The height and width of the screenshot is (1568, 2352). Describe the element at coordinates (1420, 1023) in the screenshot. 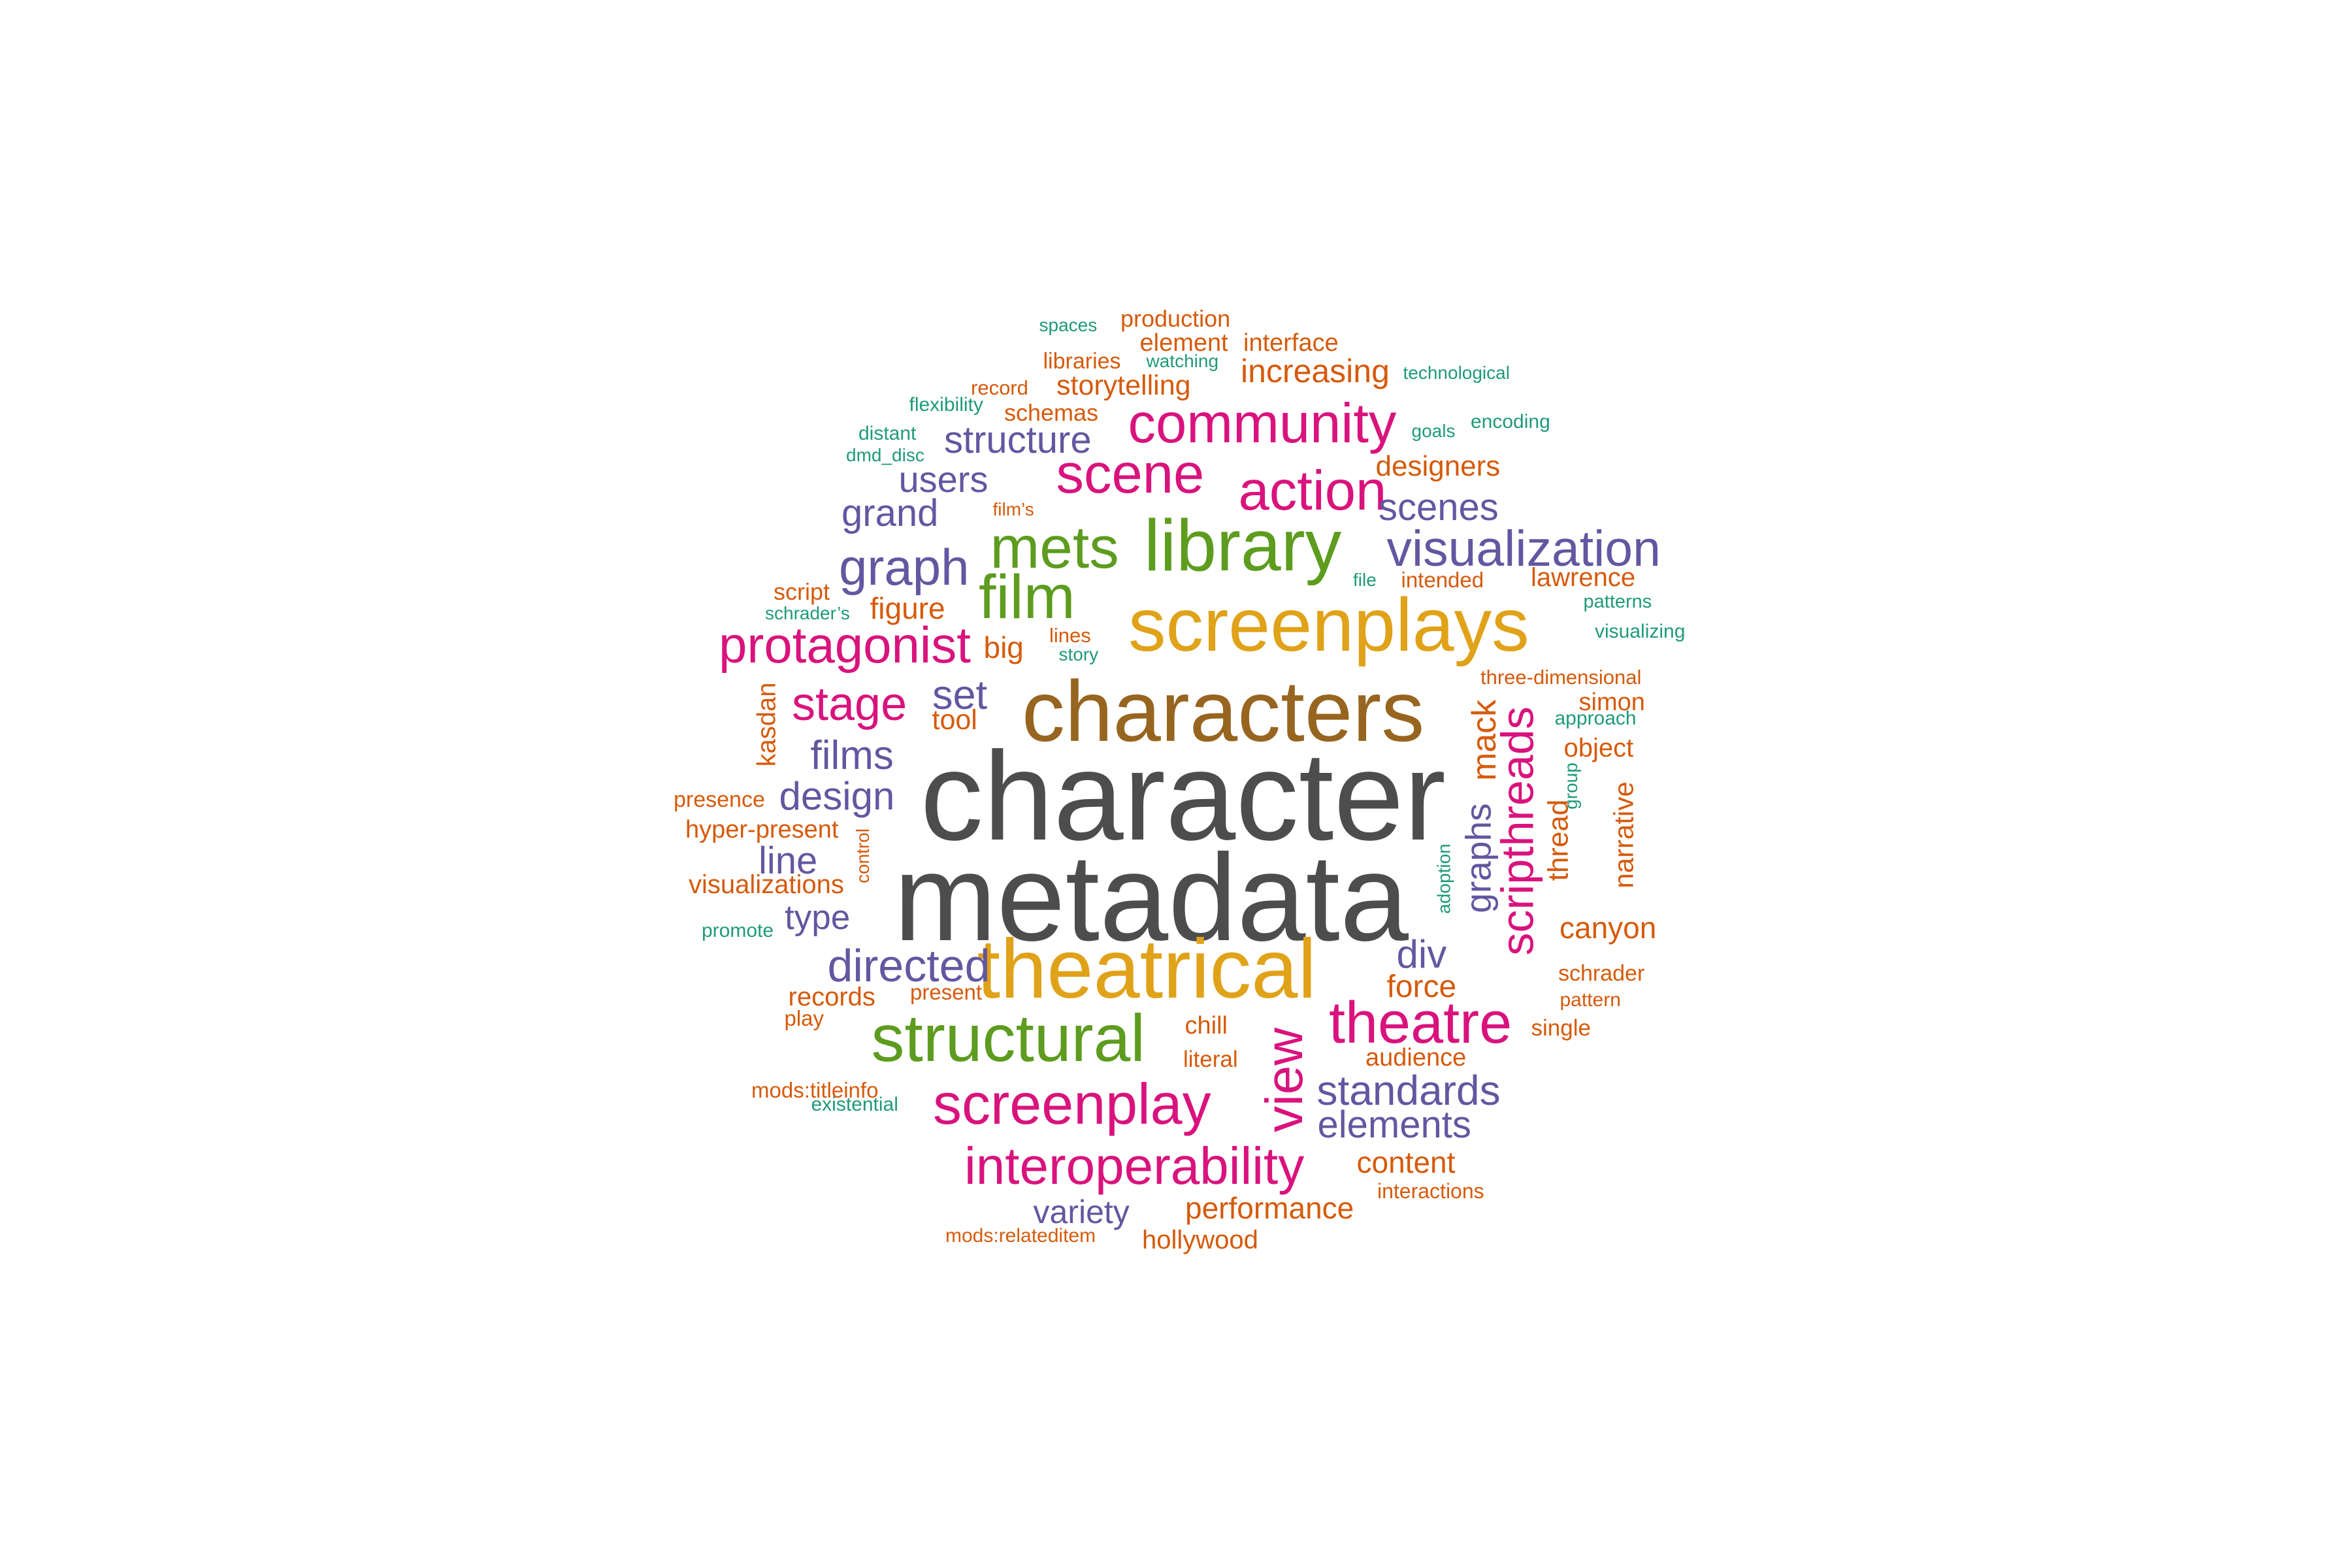

I see `word-theatre: theatre` at that location.